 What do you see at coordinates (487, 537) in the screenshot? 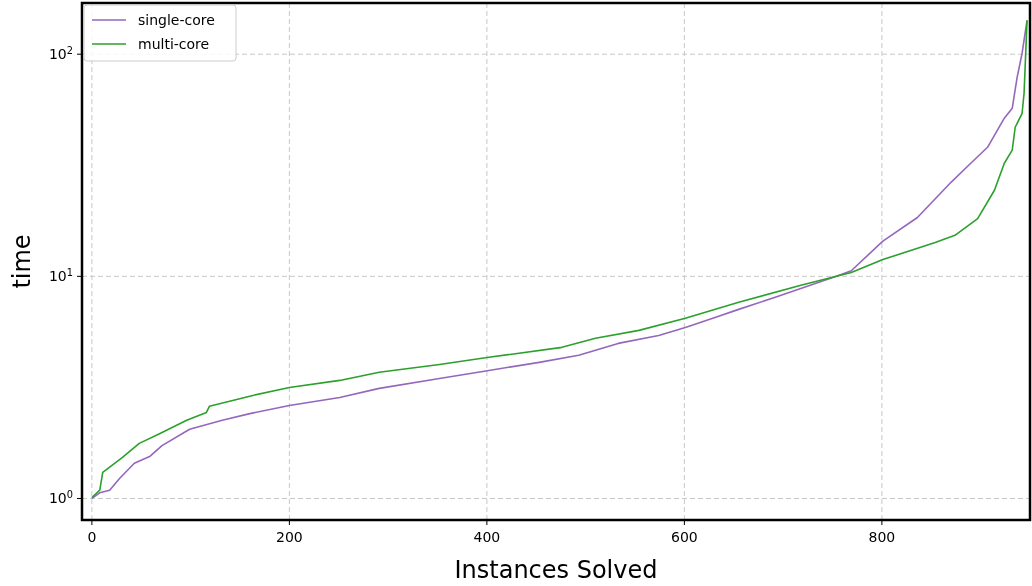
I see `x-tick-label: 400` at bounding box center [487, 537].